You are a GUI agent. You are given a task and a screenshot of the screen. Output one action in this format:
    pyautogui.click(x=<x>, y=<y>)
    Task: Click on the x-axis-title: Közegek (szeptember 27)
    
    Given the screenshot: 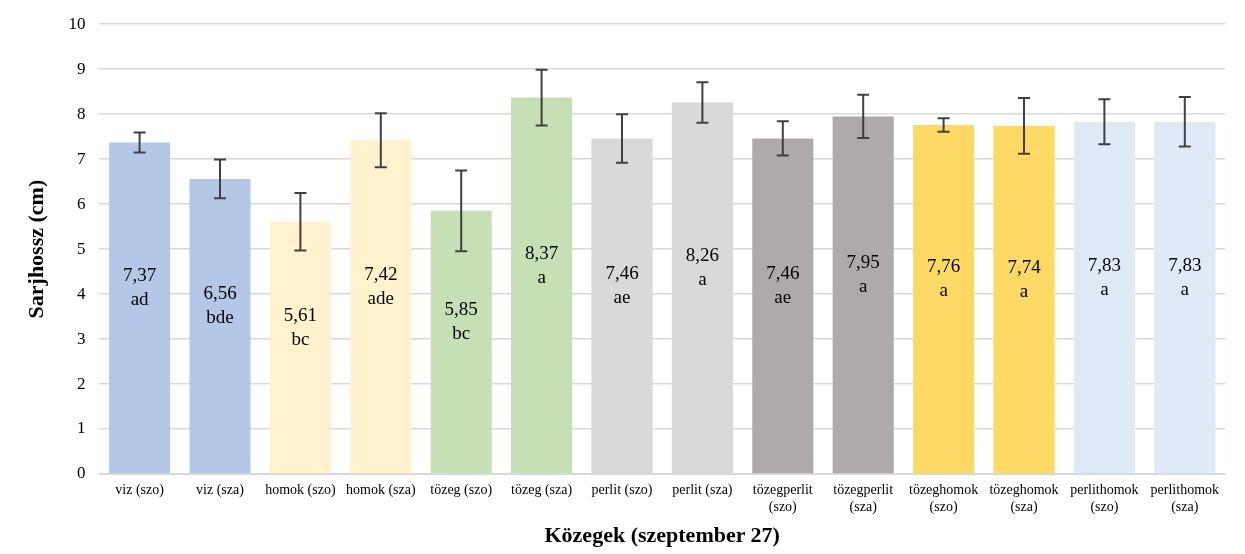 What is the action you would take?
    pyautogui.click(x=662, y=535)
    